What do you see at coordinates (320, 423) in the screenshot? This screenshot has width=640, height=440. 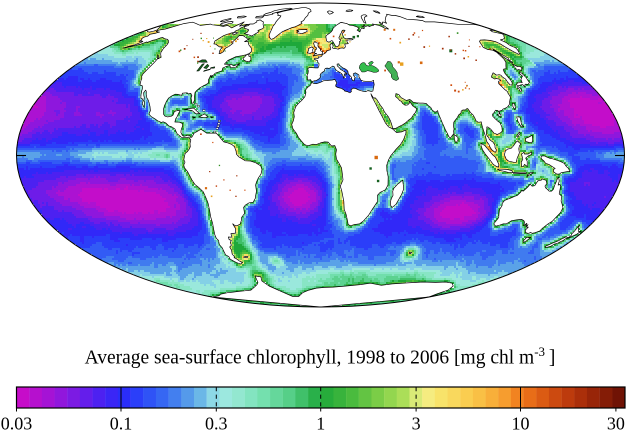 I see `svg-text: 1` at bounding box center [320, 423].